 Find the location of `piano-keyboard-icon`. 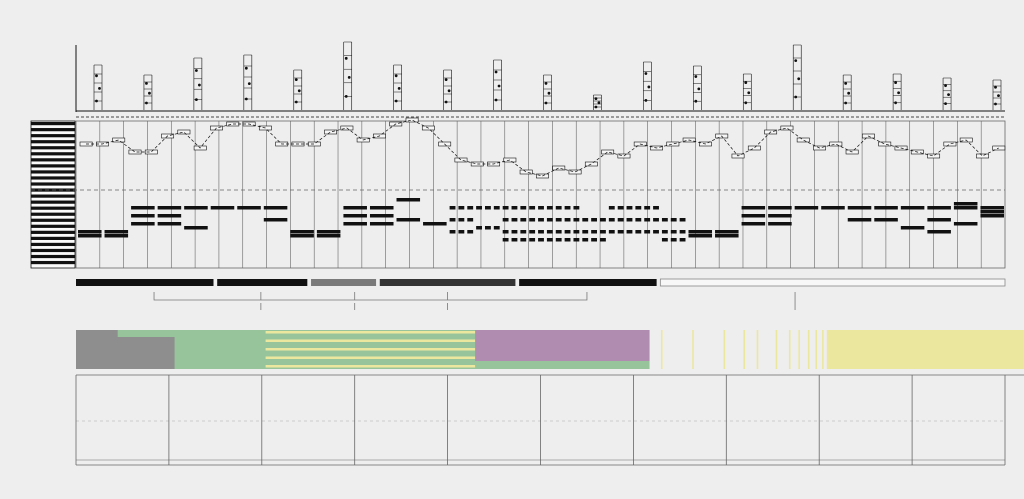

piano-keyboard-icon is located at coordinates (53, 194).